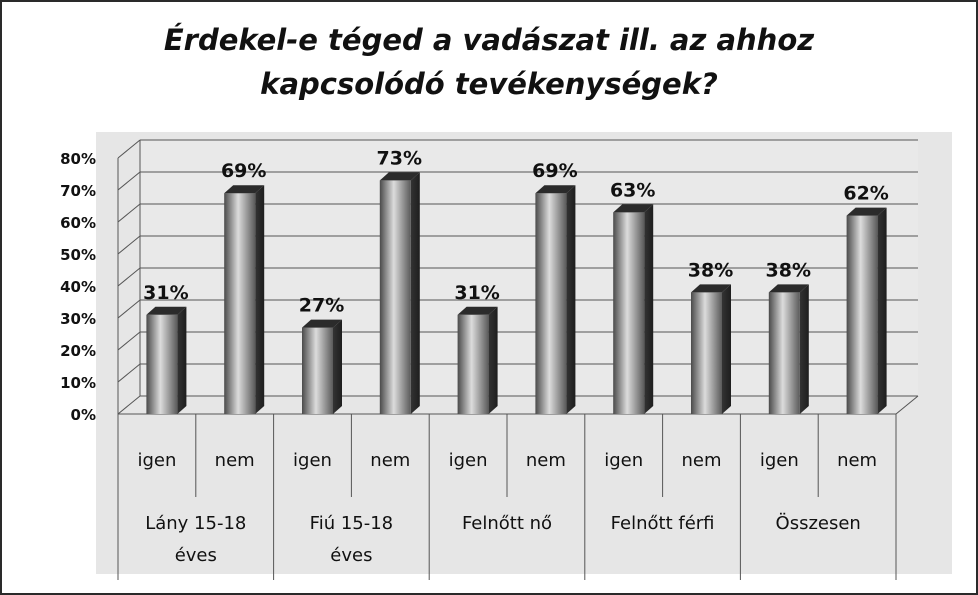  I want to click on y-tick-label: 0%, so click(83, 415).